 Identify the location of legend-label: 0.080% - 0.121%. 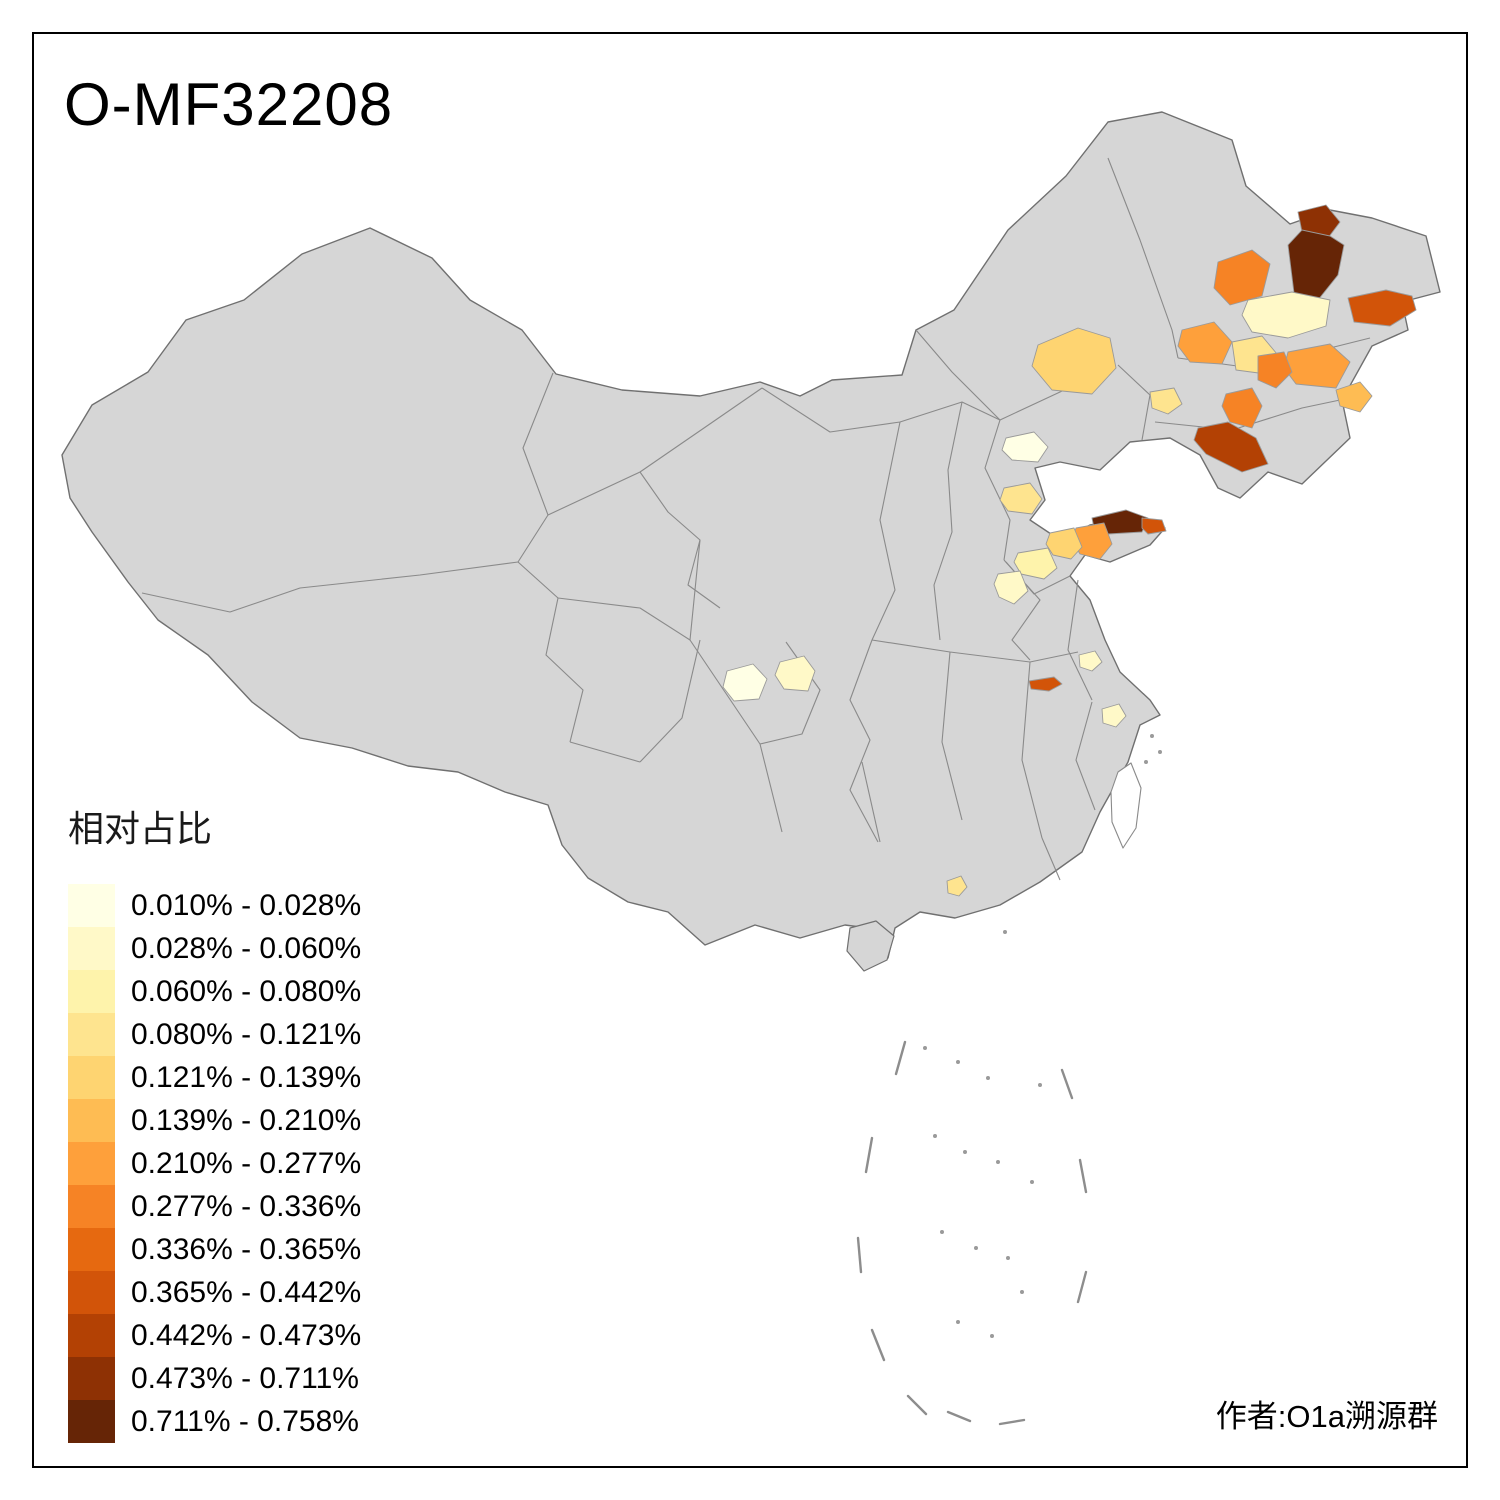
(246, 1034).